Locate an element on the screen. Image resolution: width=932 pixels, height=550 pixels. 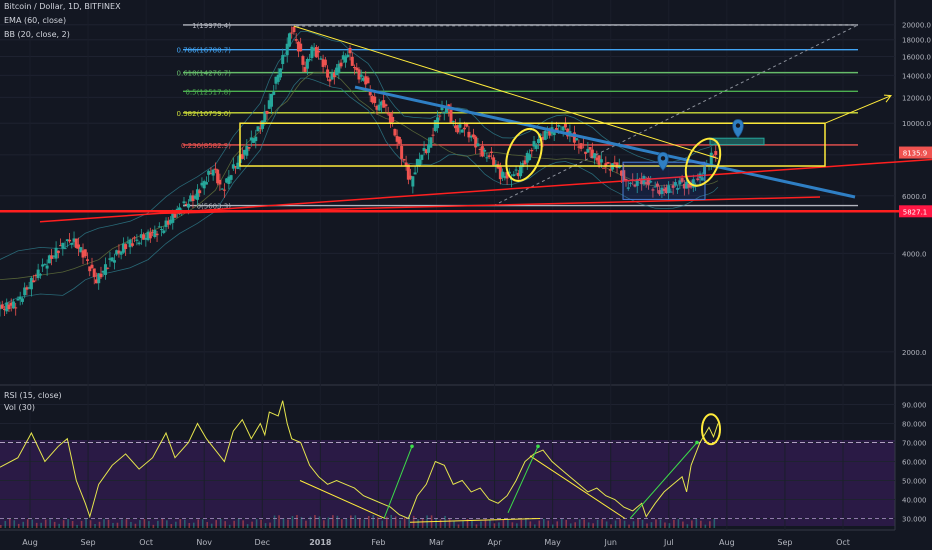
fib-level-label: 0(5603.3) is located at coordinates (214, 207).